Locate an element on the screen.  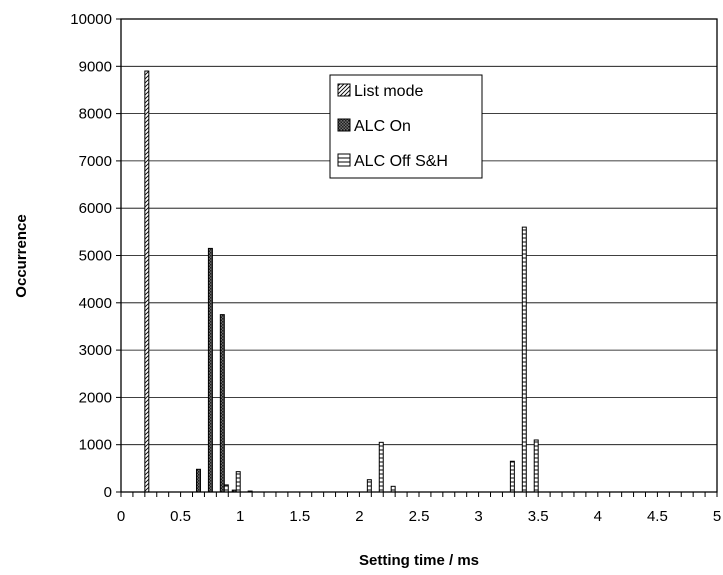
x-tick-label: 1 is located at coordinates (240, 516).